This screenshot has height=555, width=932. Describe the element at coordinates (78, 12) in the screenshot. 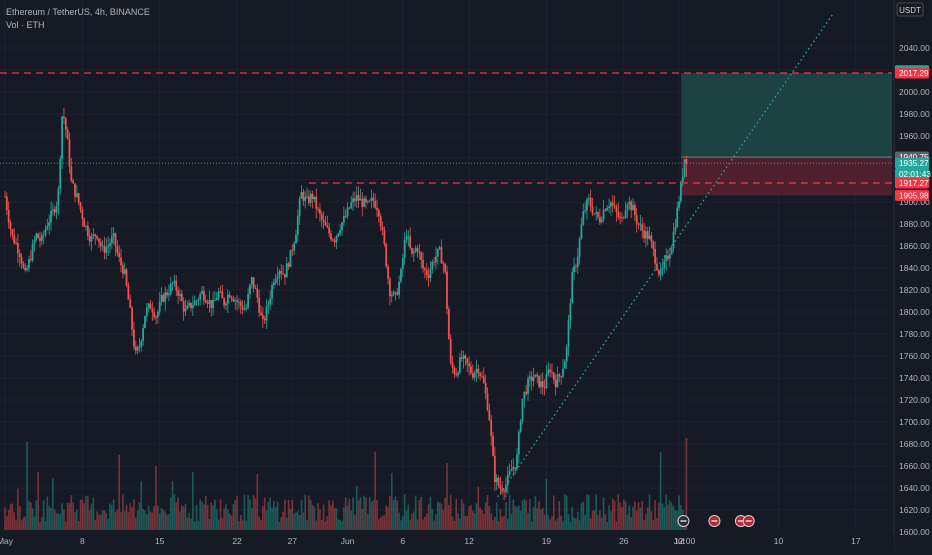

I see `symbol-title: Ethereum / TetherUS, 4h, BINANCE` at that location.